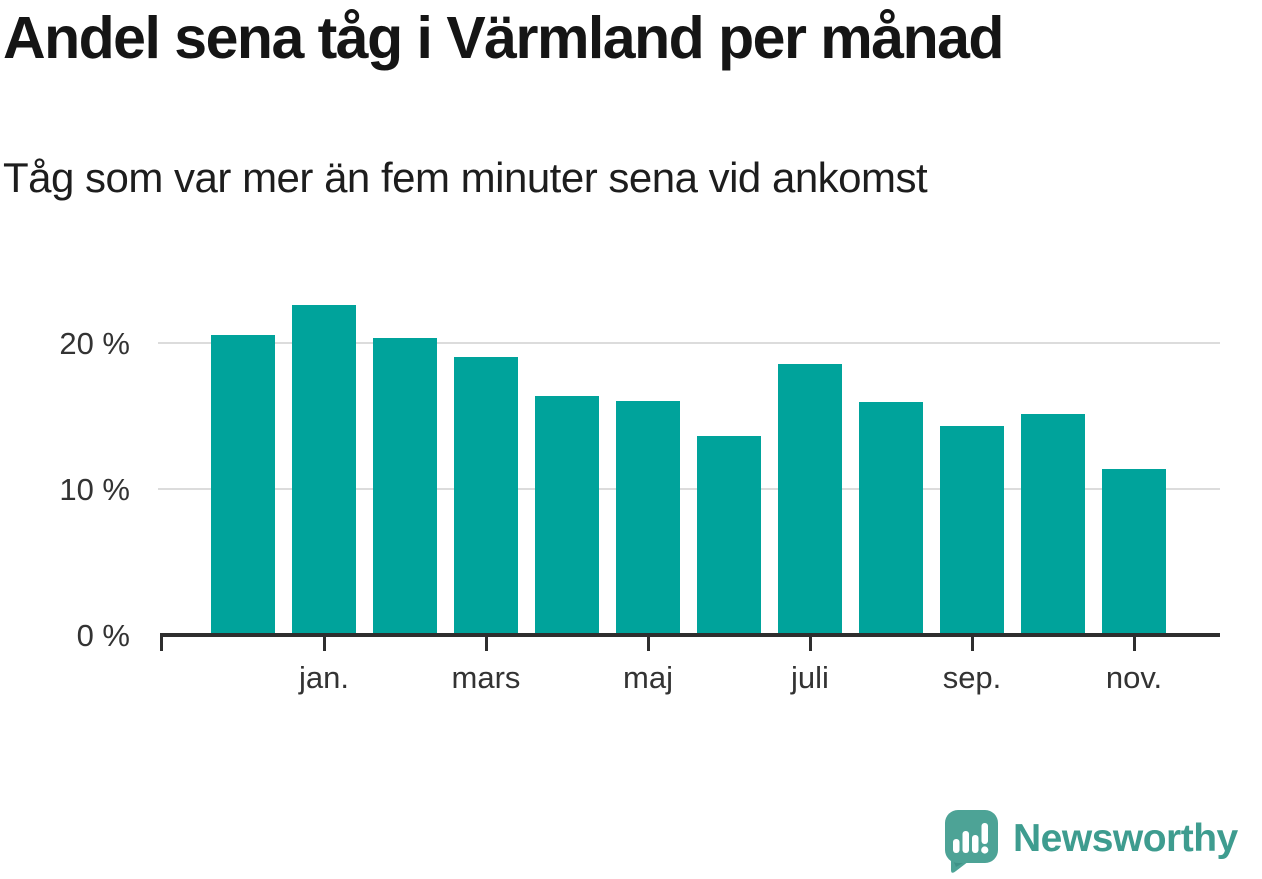  I want to click on bar-sep, so click(972, 530).